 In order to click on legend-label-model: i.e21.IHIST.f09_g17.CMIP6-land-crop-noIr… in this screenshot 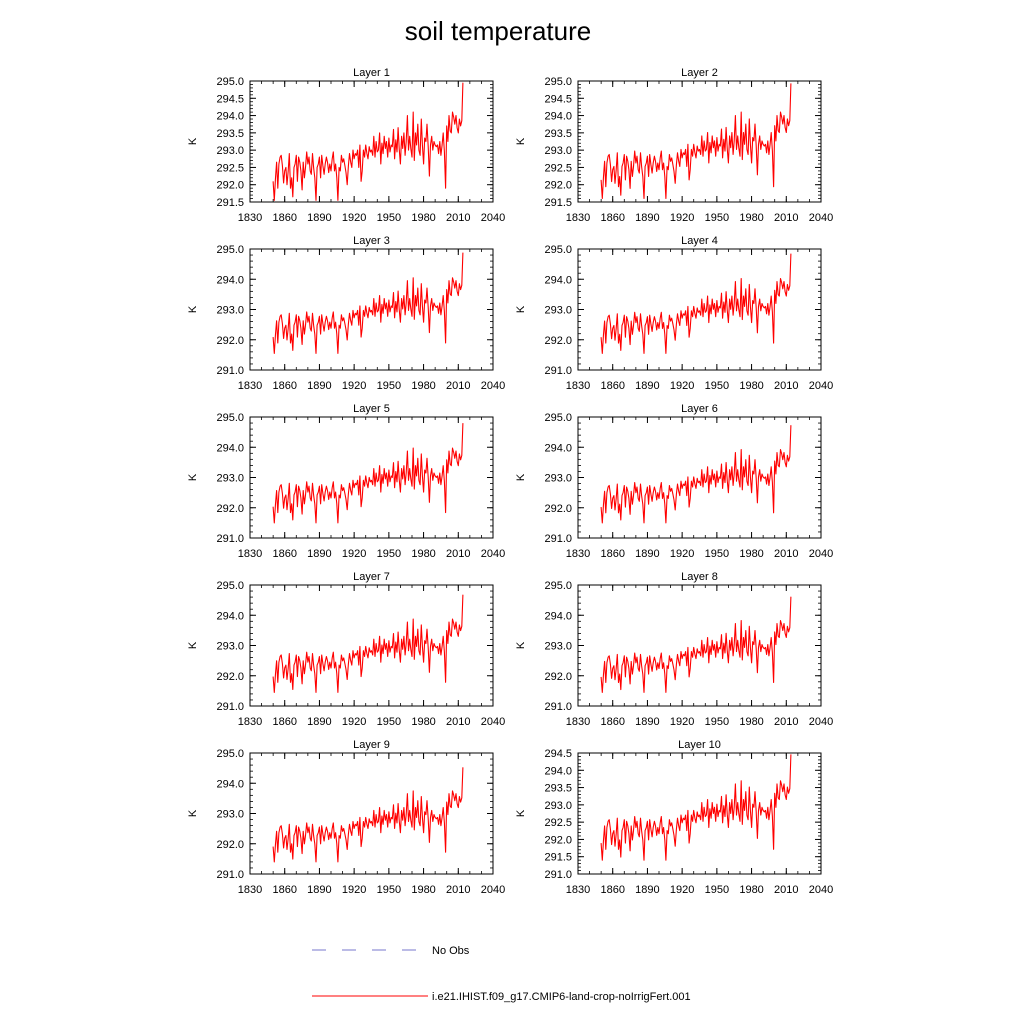, I will do `click(561, 997)`.